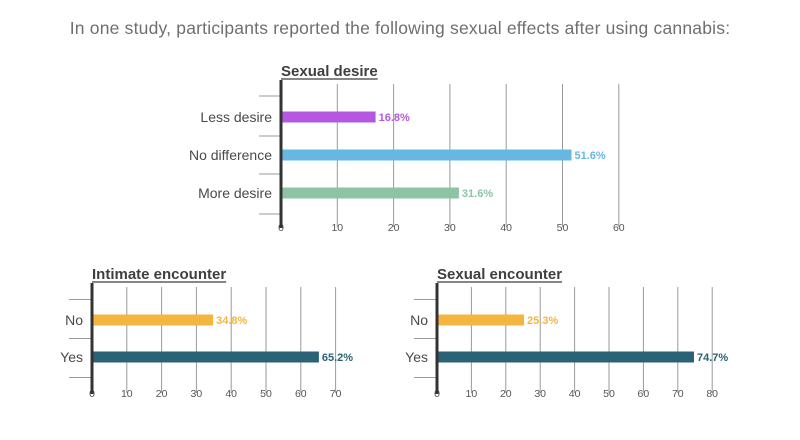 This screenshot has width=800, height=440. What do you see at coordinates (394, 118) in the screenshot?
I see `sexual-desire-value-label: 16.8%` at bounding box center [394, 118].